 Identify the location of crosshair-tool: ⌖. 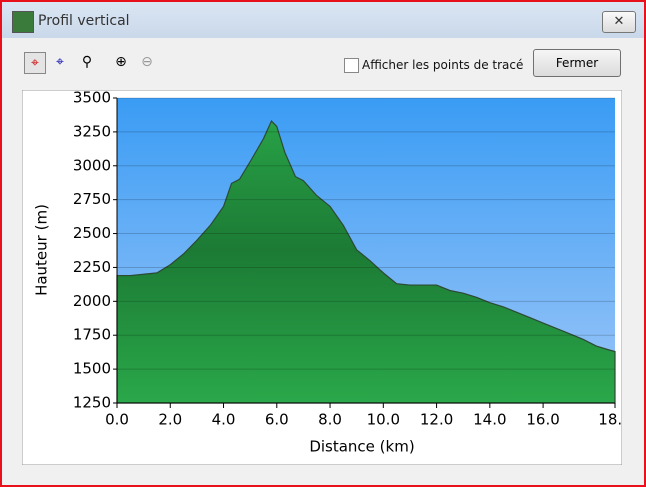
(35, 63).